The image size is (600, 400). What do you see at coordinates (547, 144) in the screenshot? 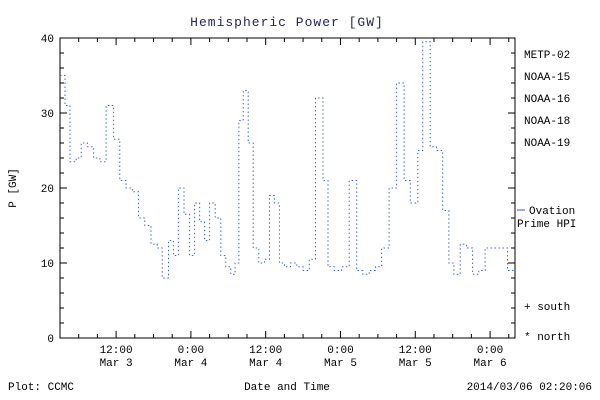
I see `legend-item-noaa-19: NOAA-19` at bounding box center [547, 144].